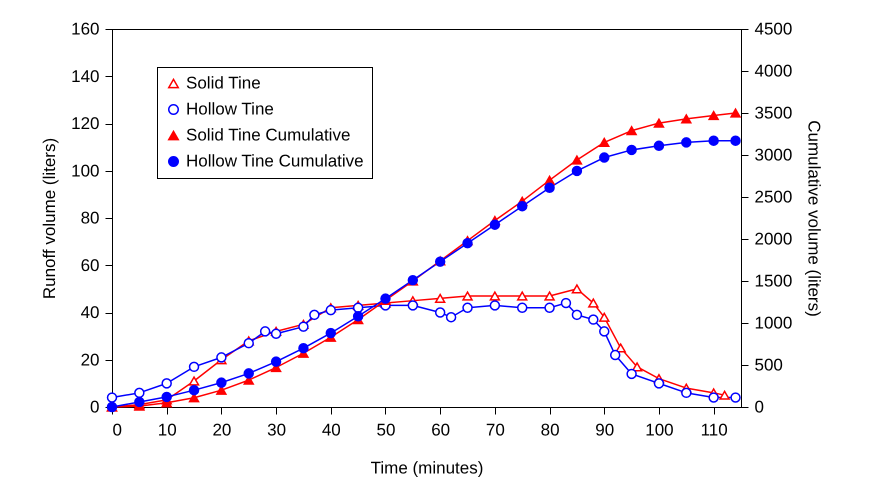 Image resolution: width=887 pixels, height=493 pixels. What do you see at coordinates (90, 312) in the screenshot?
I see `y-tick-label: 40` at bounding box center [90, 312].